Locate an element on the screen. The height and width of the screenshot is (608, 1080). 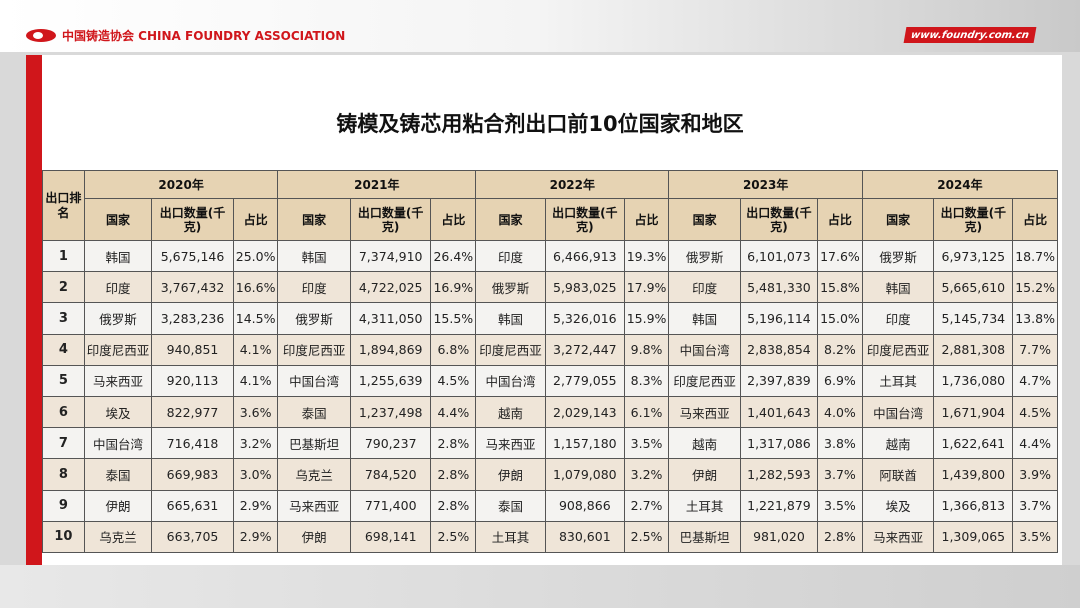
share-cell: 9.8% is located at coordinates (646, 349).